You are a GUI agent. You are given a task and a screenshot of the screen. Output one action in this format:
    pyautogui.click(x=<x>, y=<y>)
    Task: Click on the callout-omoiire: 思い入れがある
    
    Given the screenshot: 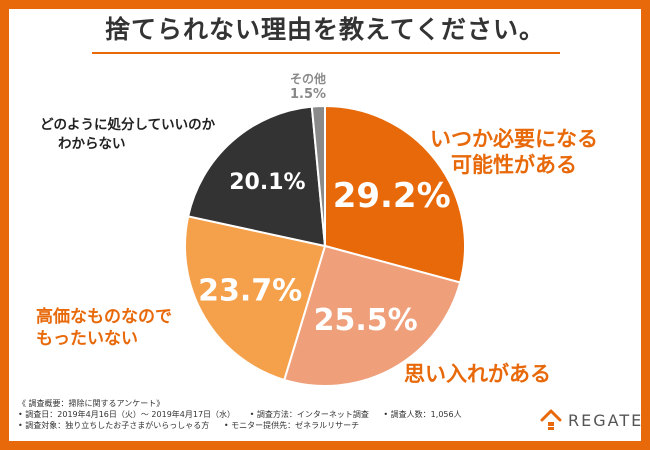 What is the action you would take?
    pyautogui.click(x=477, y=374)
    